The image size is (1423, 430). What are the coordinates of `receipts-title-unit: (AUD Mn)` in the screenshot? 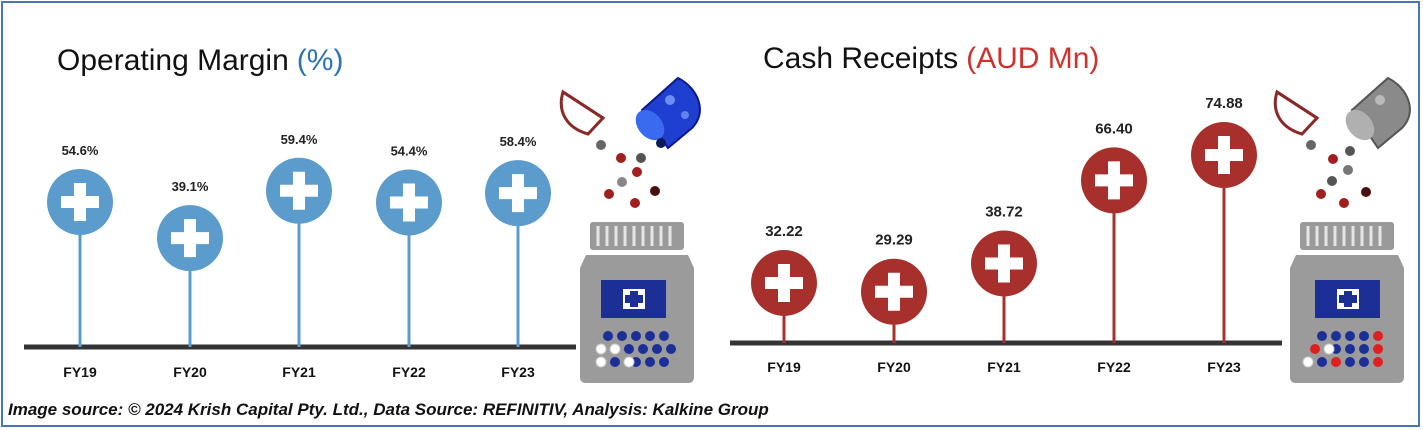 It's located at (1033, 58).